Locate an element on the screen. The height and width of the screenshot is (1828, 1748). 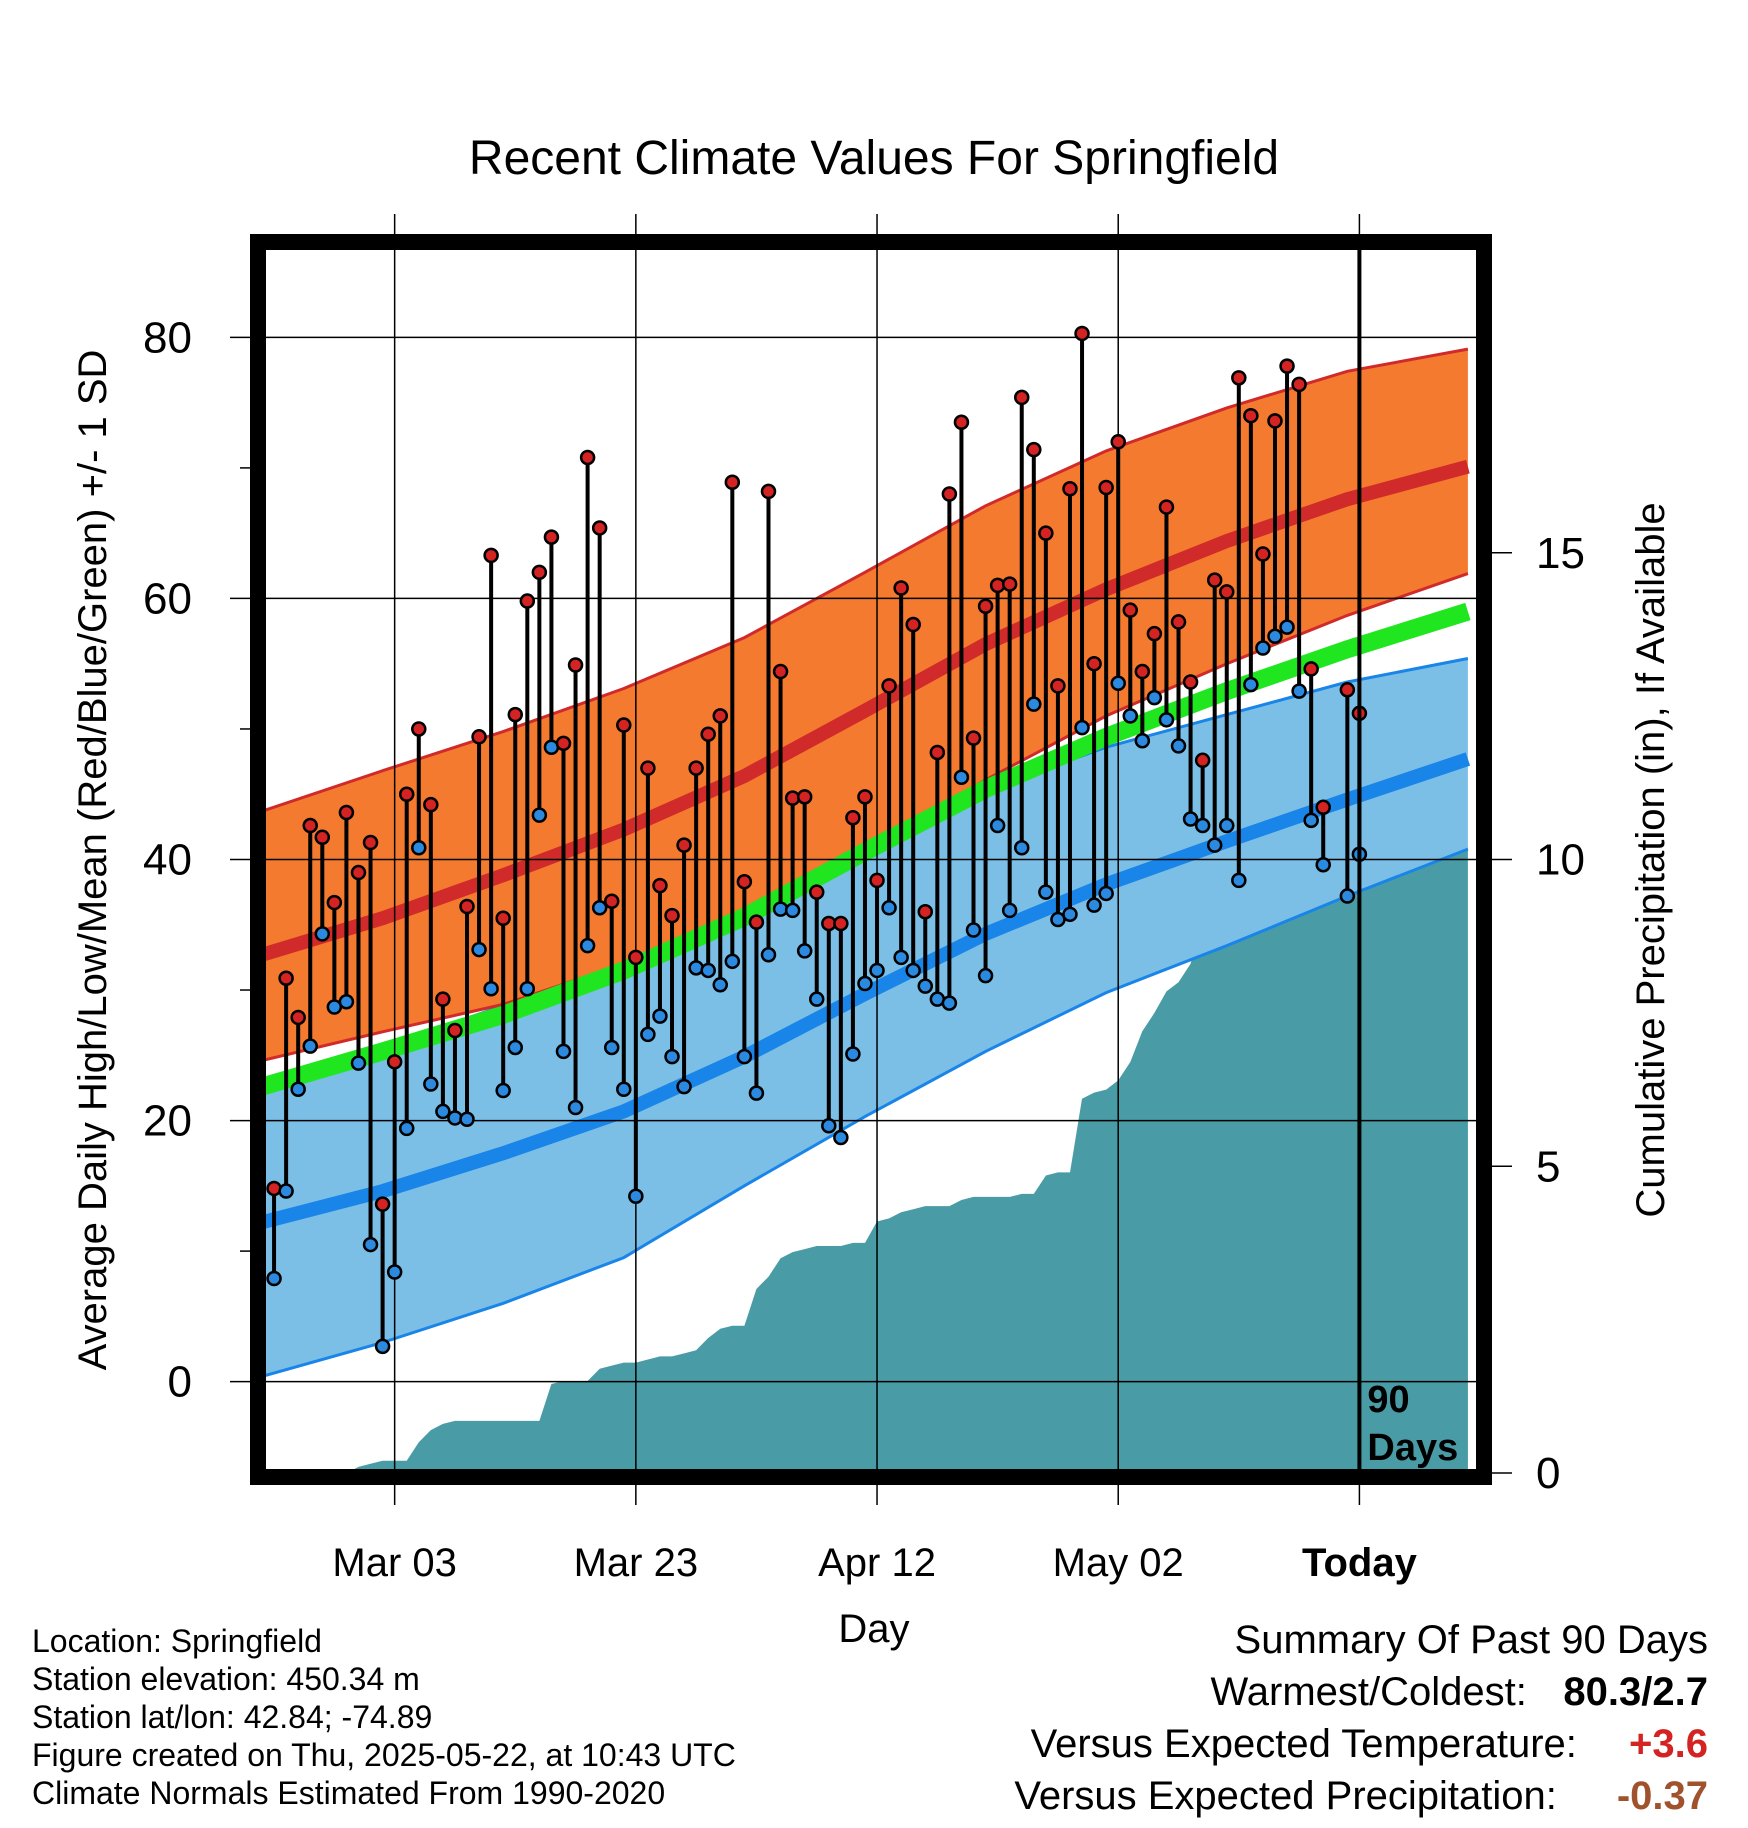
y-left-tick-label: 60 is located at coordinates (167, 598).